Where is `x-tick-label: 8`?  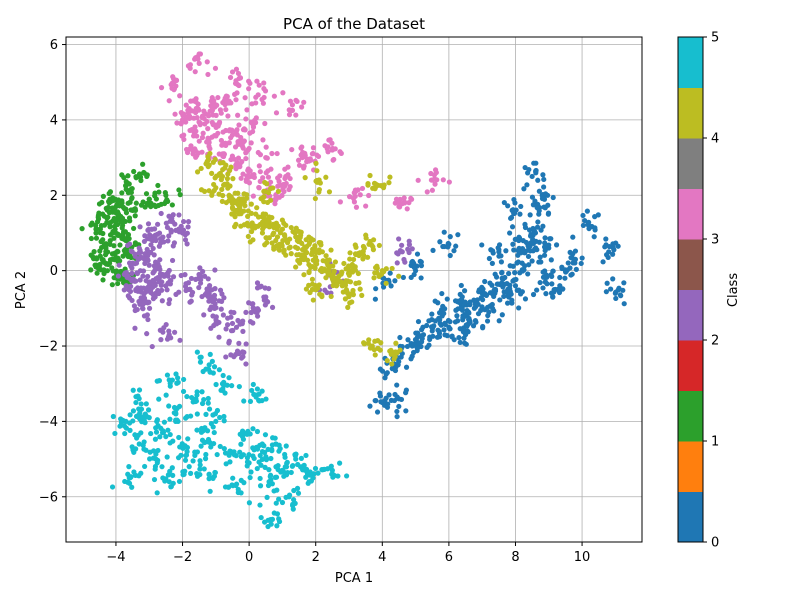 x-tick-label: 8 is located at coordinates (515, 557).